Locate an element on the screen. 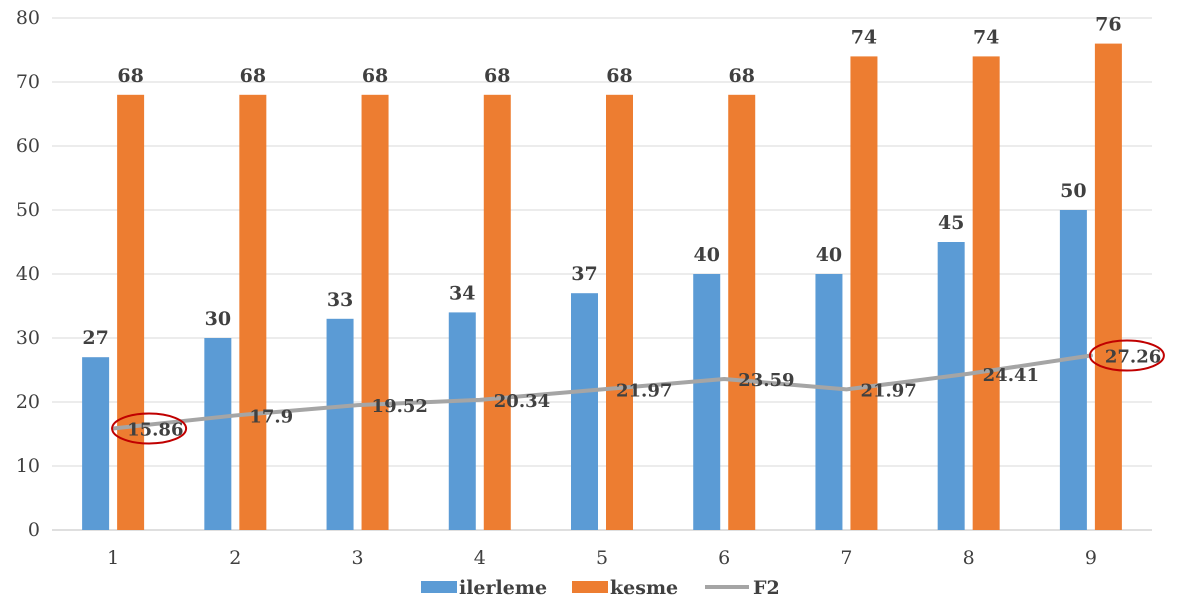  legend-swatch-kesme is located at coordinates (590, 587).